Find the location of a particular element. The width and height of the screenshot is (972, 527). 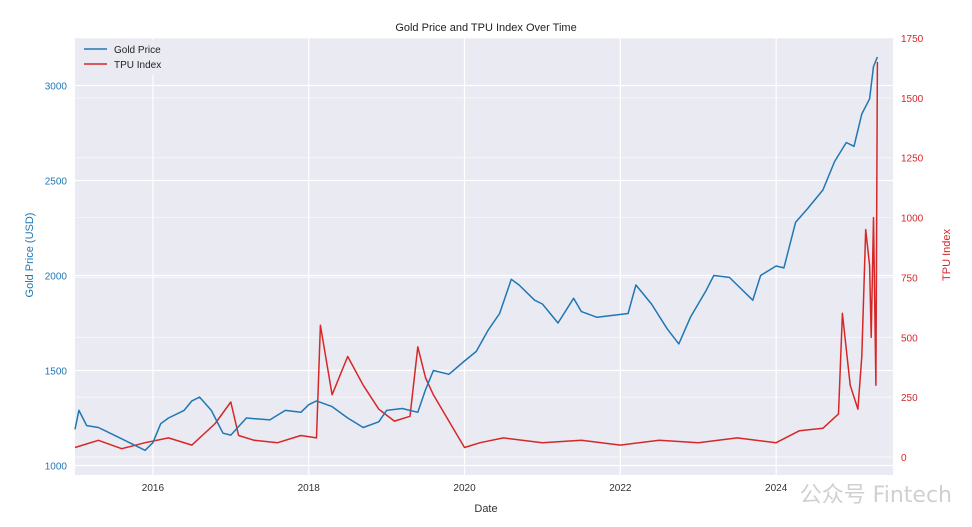

y-right-tick-label: 750 is located at coordinates (909, 278).